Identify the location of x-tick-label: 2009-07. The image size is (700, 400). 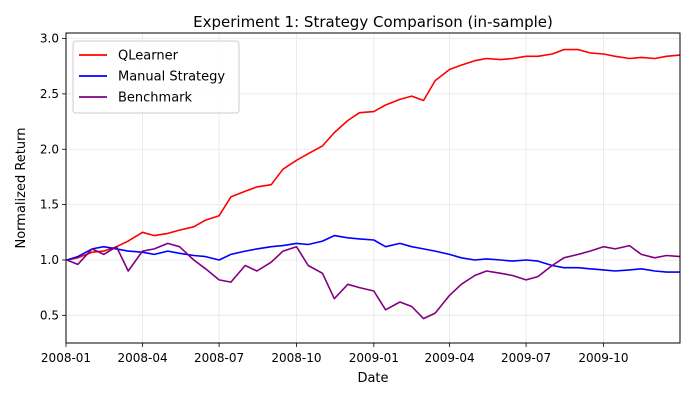
(526, 358).